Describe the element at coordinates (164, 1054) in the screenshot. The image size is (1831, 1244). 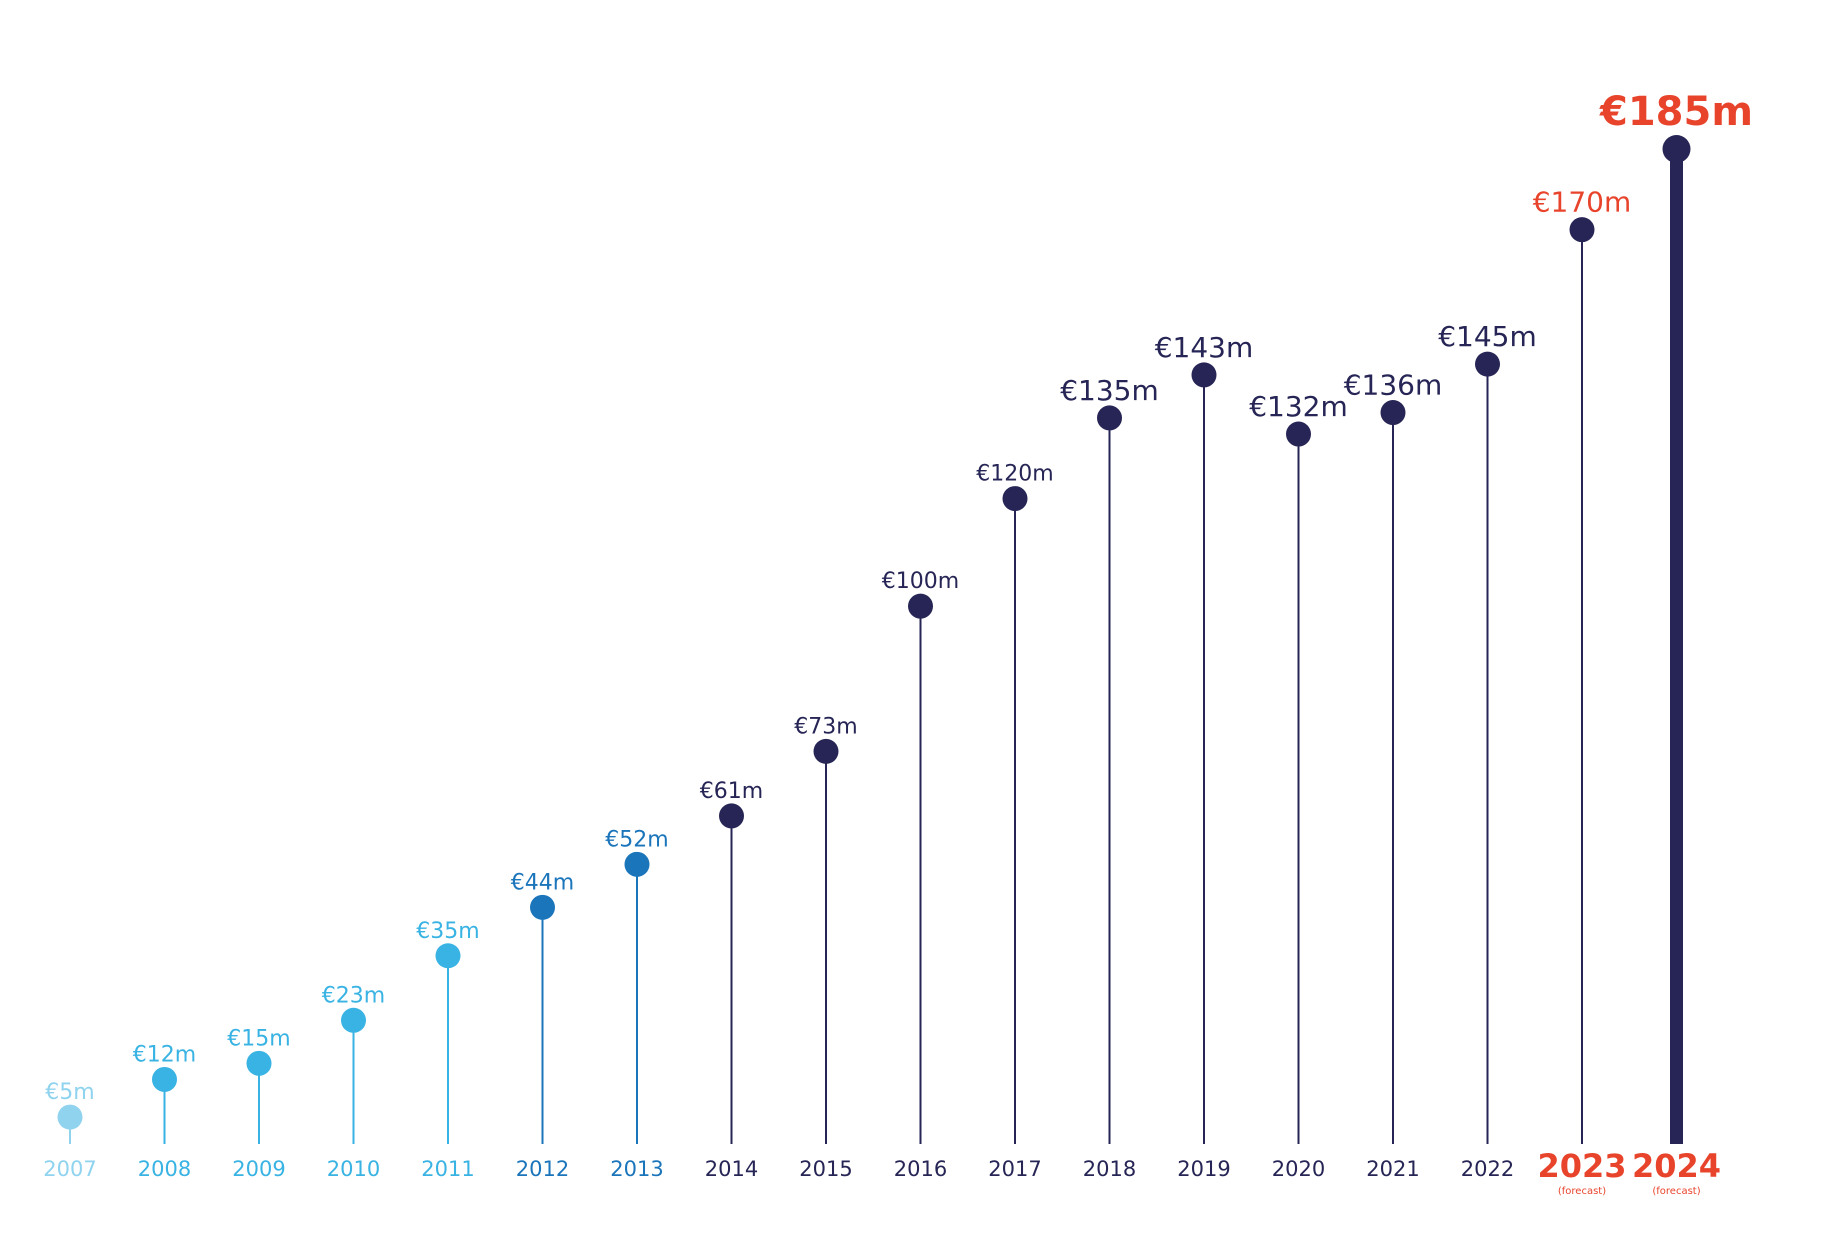
I see `value-label-2008: €12m` at that location.